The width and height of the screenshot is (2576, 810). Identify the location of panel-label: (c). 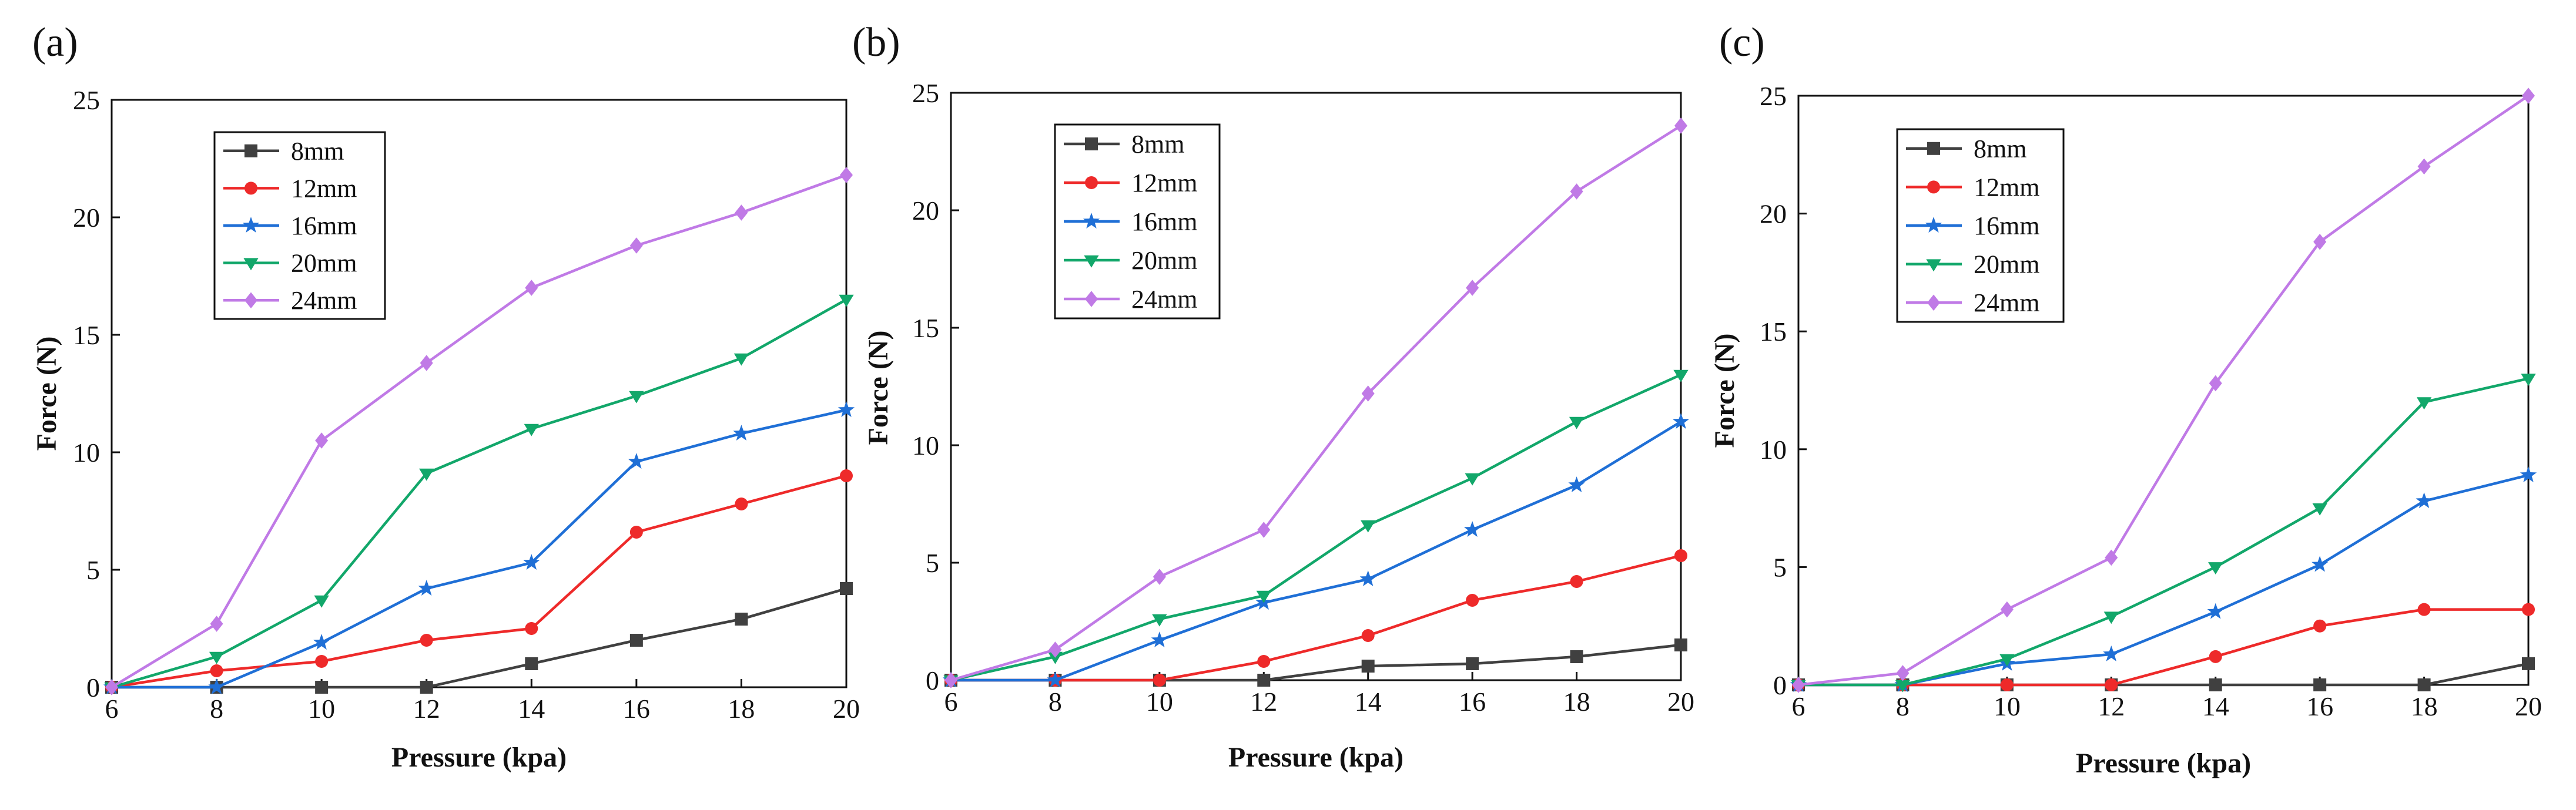
(1742, 42).